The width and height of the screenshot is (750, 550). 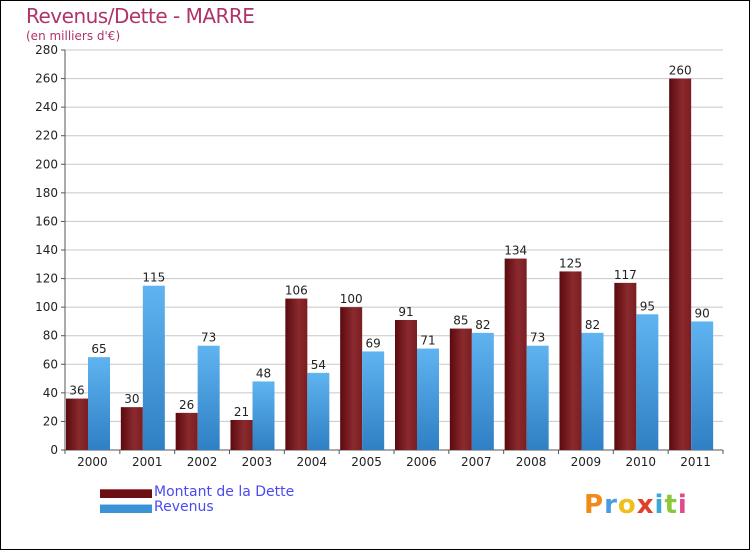 What do you see at coordinates (73, 36) in the screenshot?
I see `chart-subtitle: (en milliers d'€)` at bounding box center [73, 36].